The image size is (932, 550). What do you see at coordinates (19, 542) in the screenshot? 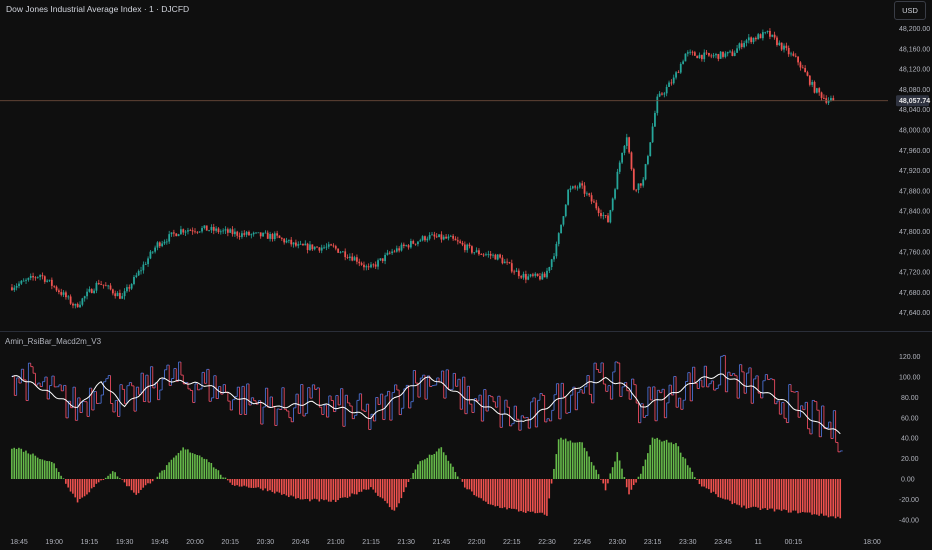
I see `time-tick-label: 18:45` at bounding box center [19, 542].